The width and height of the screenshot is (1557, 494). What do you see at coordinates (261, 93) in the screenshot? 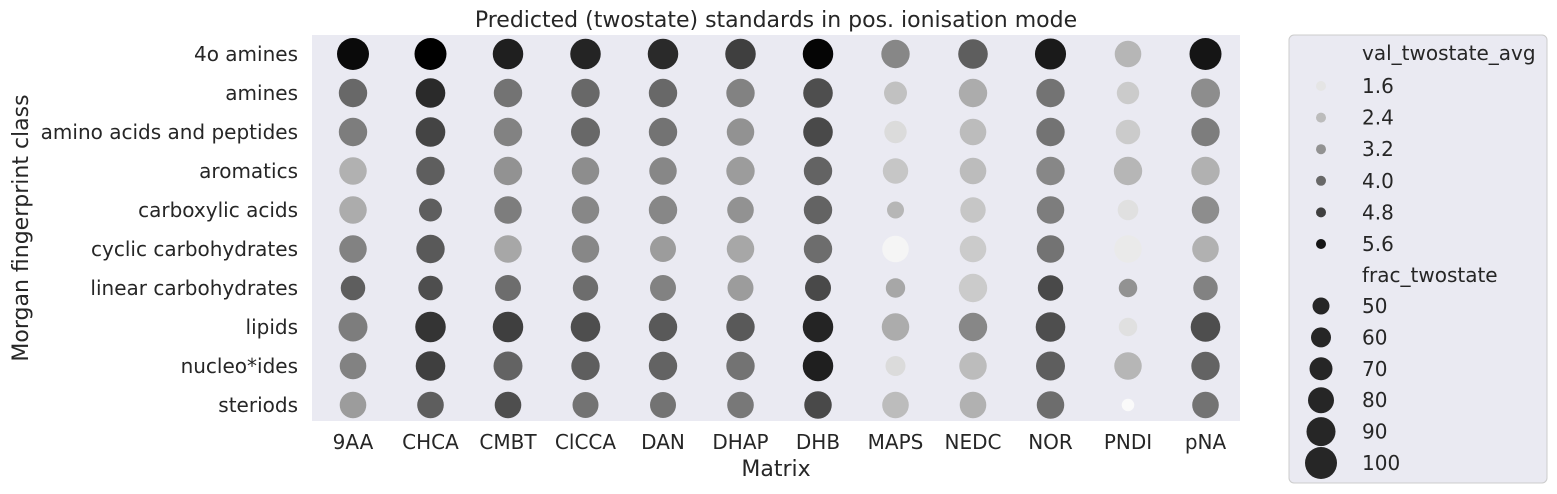
I see `y-tick-label: amines` at bounding box center [261, 93].